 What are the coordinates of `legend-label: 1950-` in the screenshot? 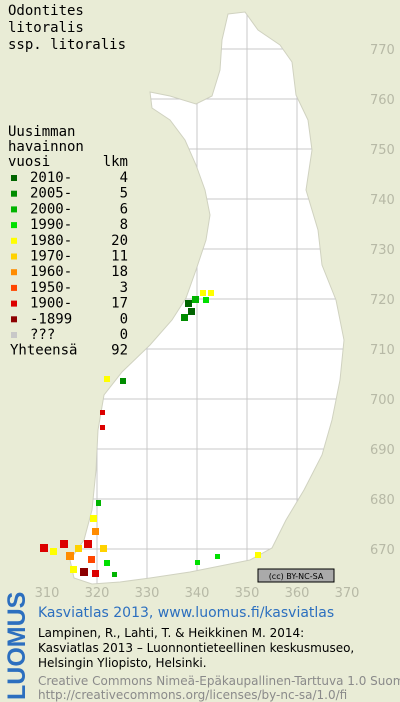 It's located at (51, 288).